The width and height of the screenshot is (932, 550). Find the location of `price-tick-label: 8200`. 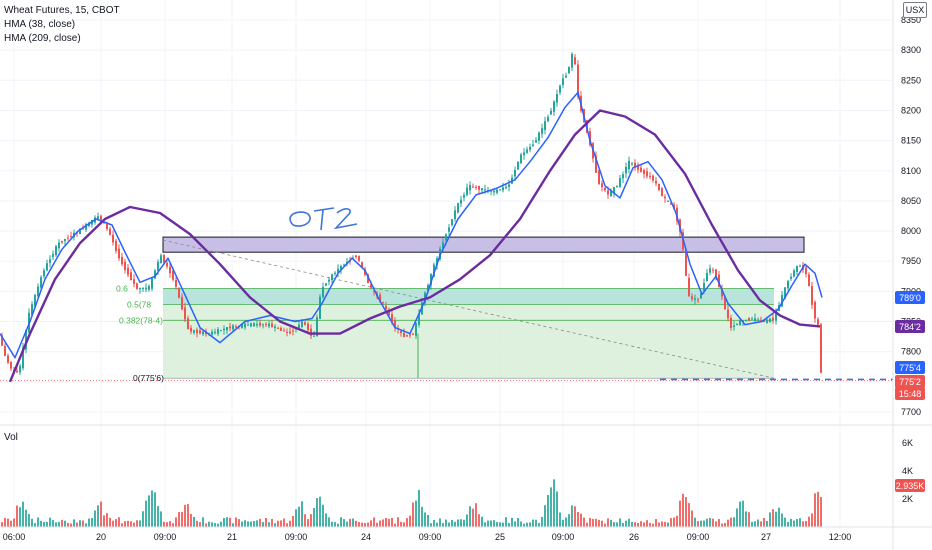

price-tick-label: 8200 is located at coordinates (911, 110).